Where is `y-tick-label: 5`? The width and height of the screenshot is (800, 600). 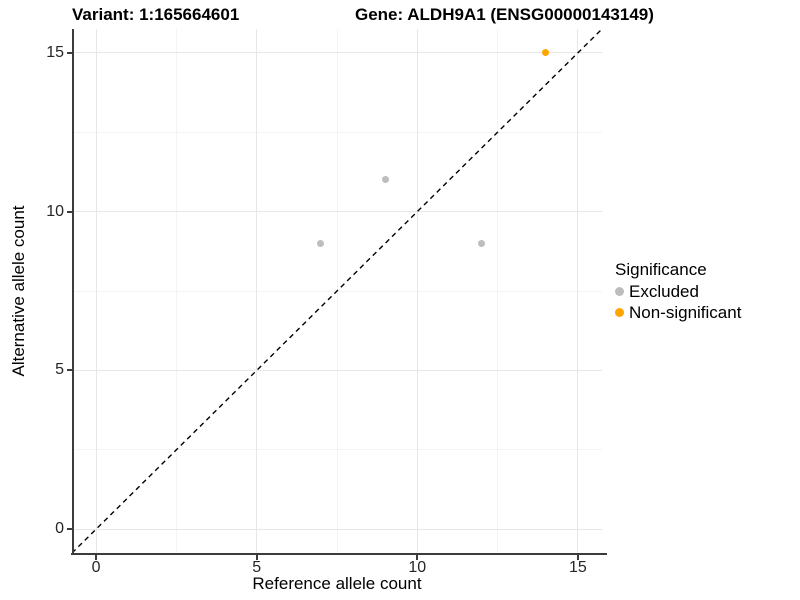
y-tick-label: 5 is located at coordinates (59, 370).